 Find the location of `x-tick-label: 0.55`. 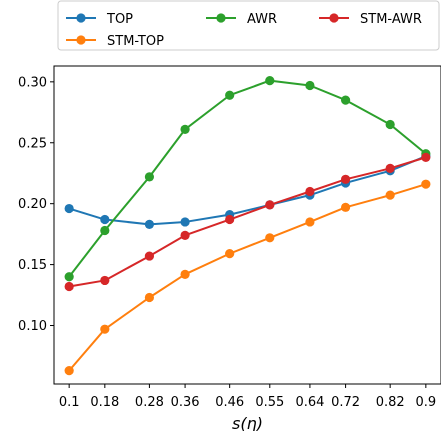

x-tick-label: 0.55 is located at coordinates (269, 402).